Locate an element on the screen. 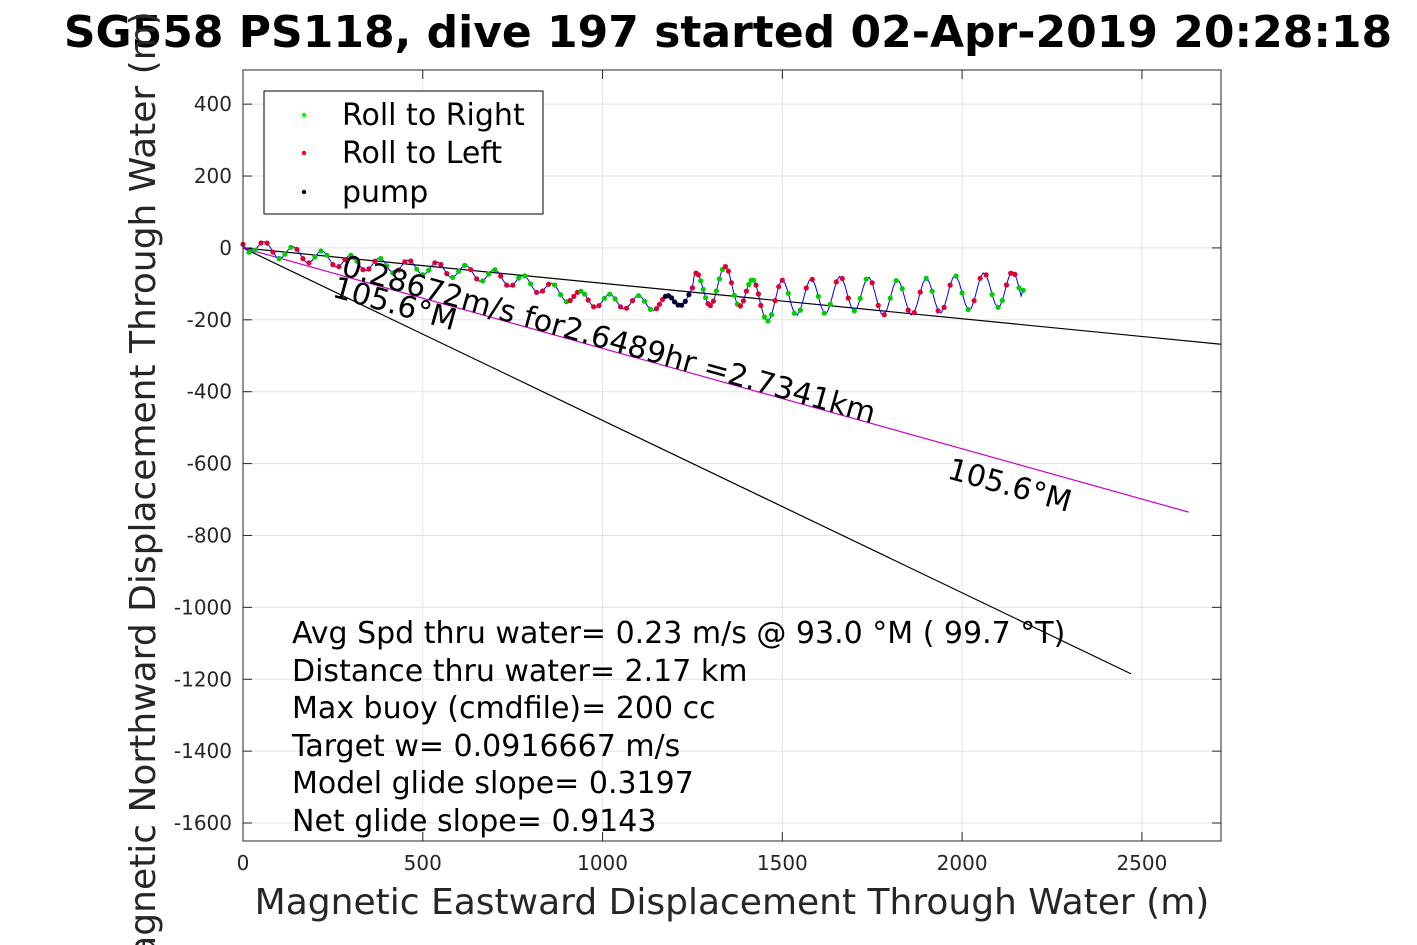 The height and width of the screenshot is (945, 1417). y-tick-label: -400 is located at coordinates (209, 392).